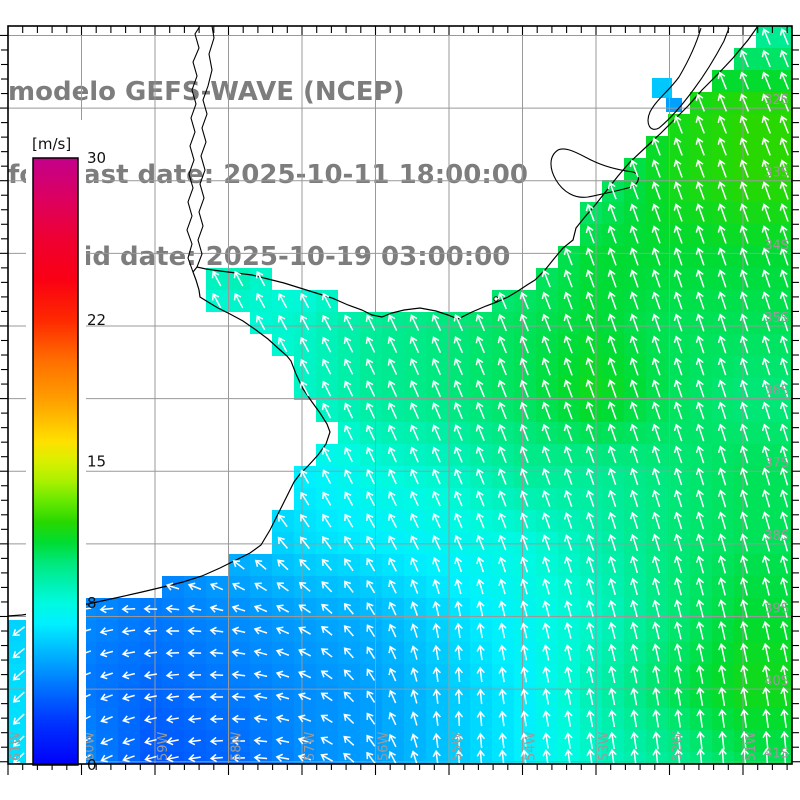 This screenshot has height=800, width=800. I want to click on colorbar-tick-label: 8, so click(92, 603).